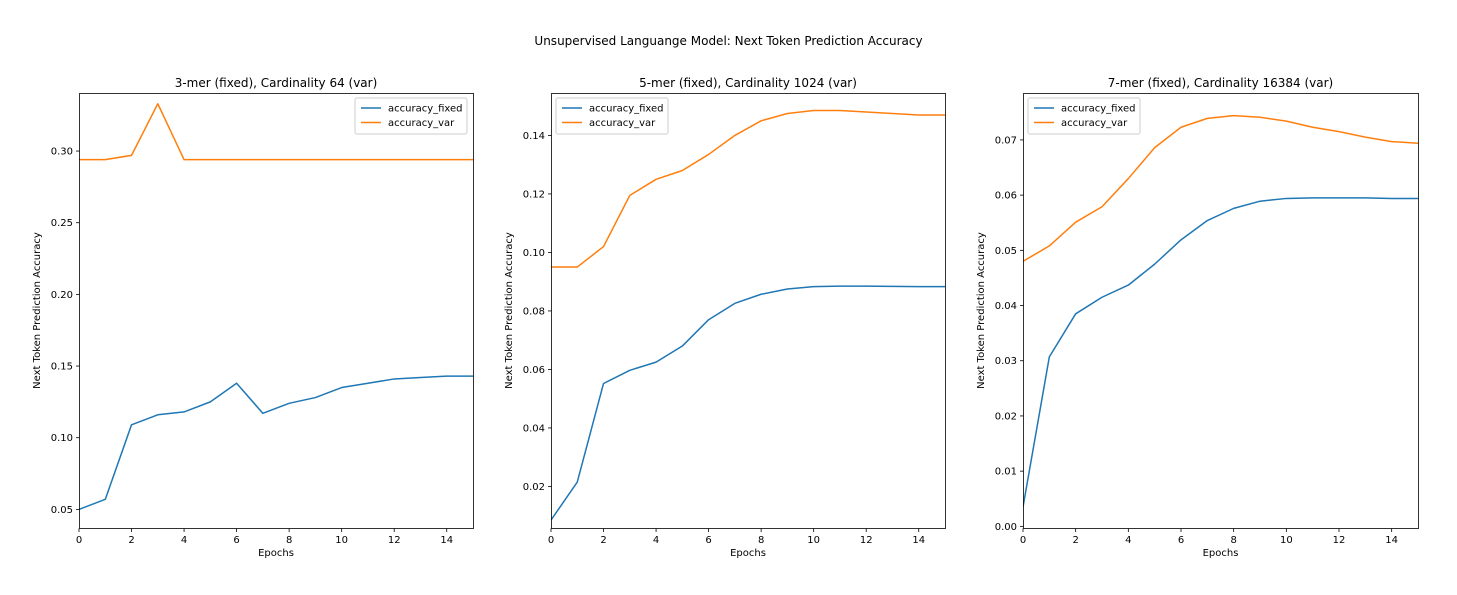  What do you see at coordinates (1006, 527) in the screenshot?
I see `y-tick-label: 0.00` at bounding box center [1006, 527].